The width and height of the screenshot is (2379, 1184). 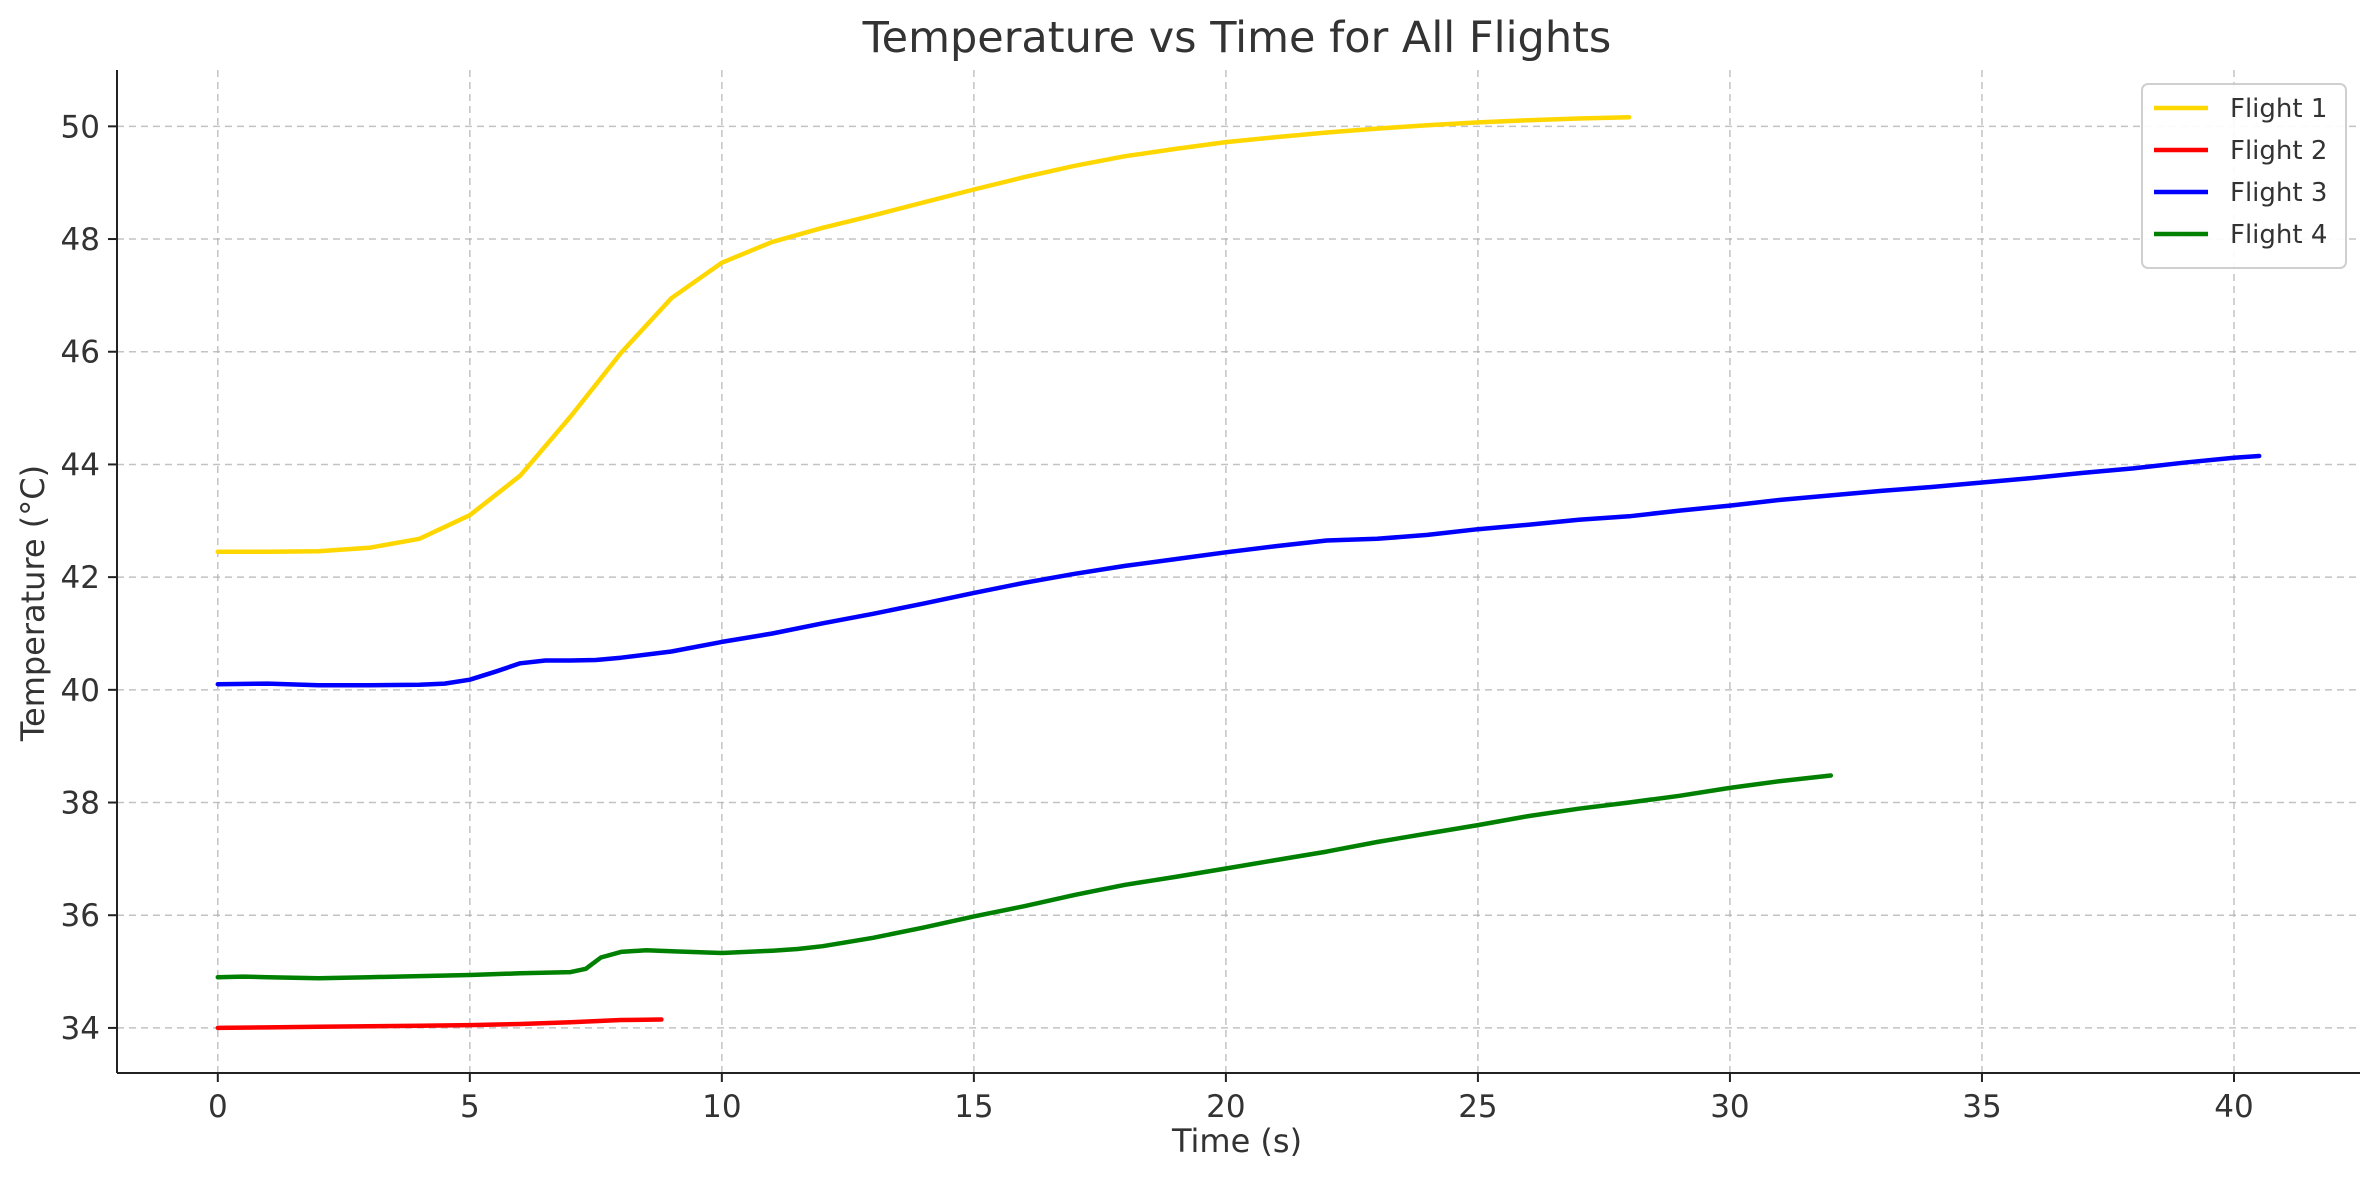 I want to click on x-tick-label: 15, so click(x=973, y=1107).